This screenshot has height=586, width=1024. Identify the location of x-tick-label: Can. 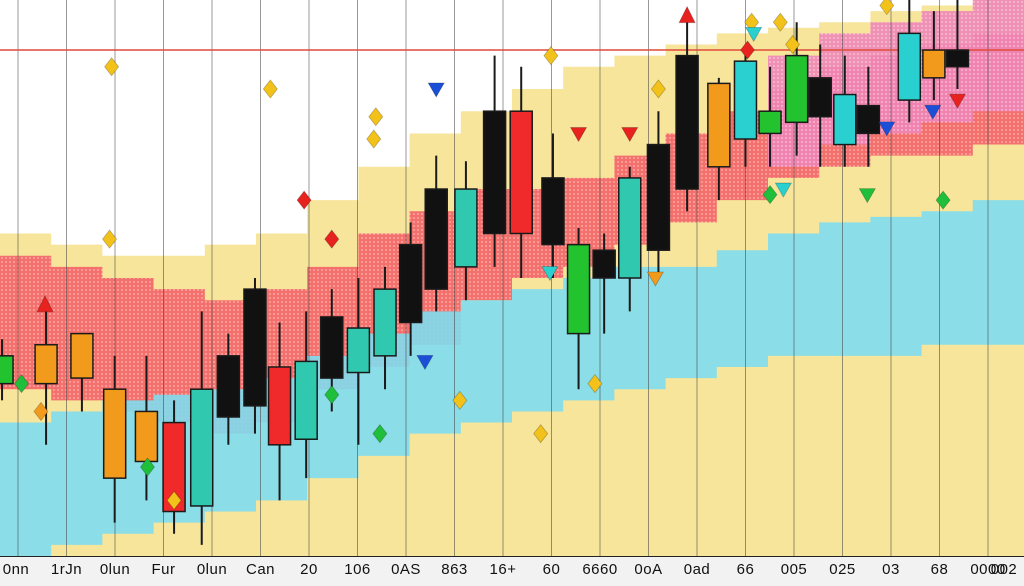
(260, 569).